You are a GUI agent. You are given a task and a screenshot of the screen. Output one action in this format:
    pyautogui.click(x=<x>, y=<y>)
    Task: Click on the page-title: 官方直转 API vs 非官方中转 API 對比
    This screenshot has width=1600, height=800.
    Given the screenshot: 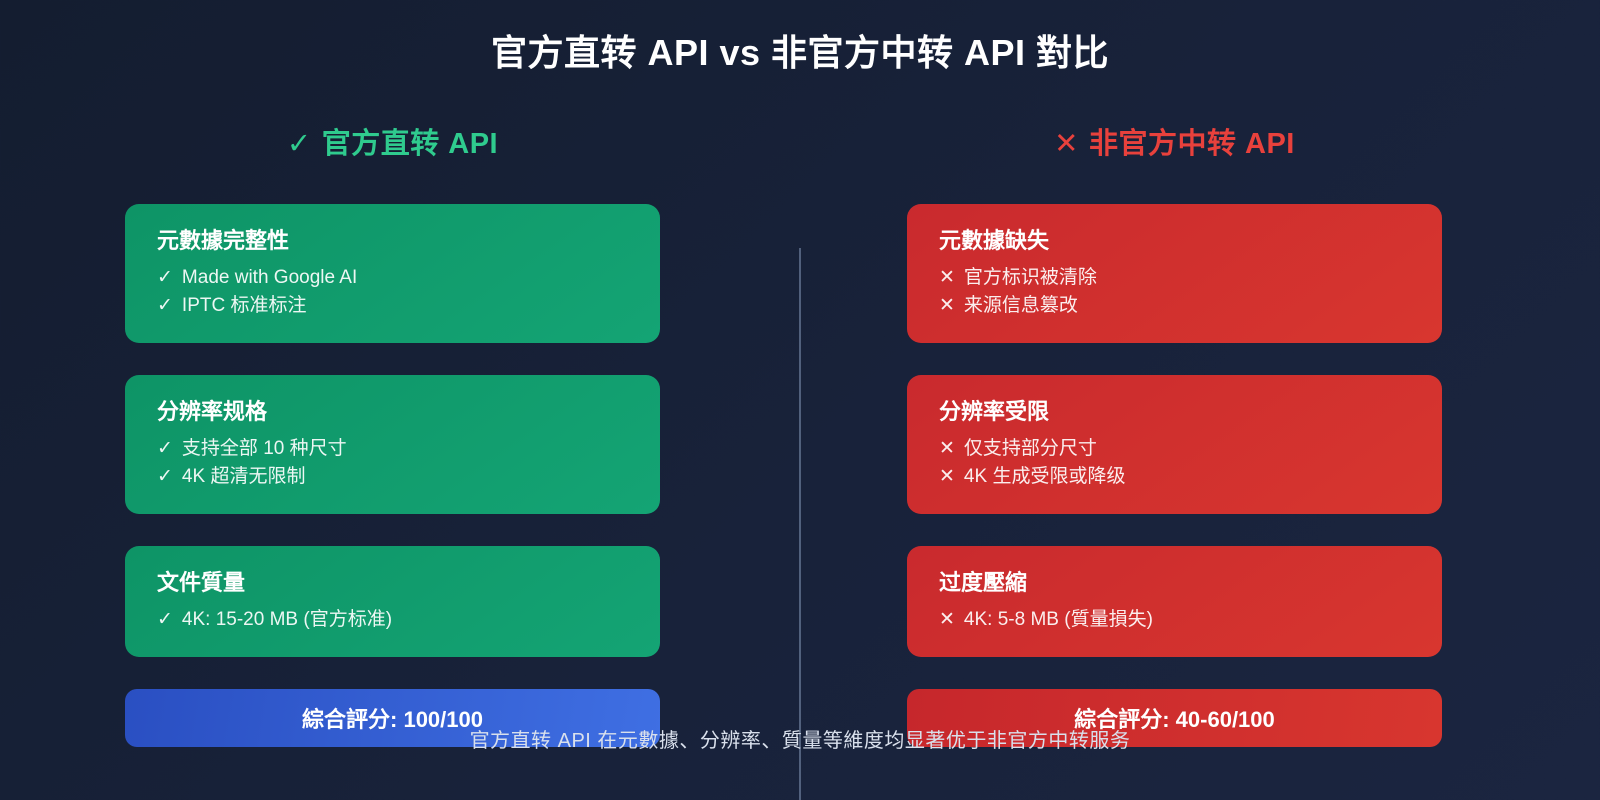 What is the action you would take?
    pyautogui.click(x=800, y=52)
    